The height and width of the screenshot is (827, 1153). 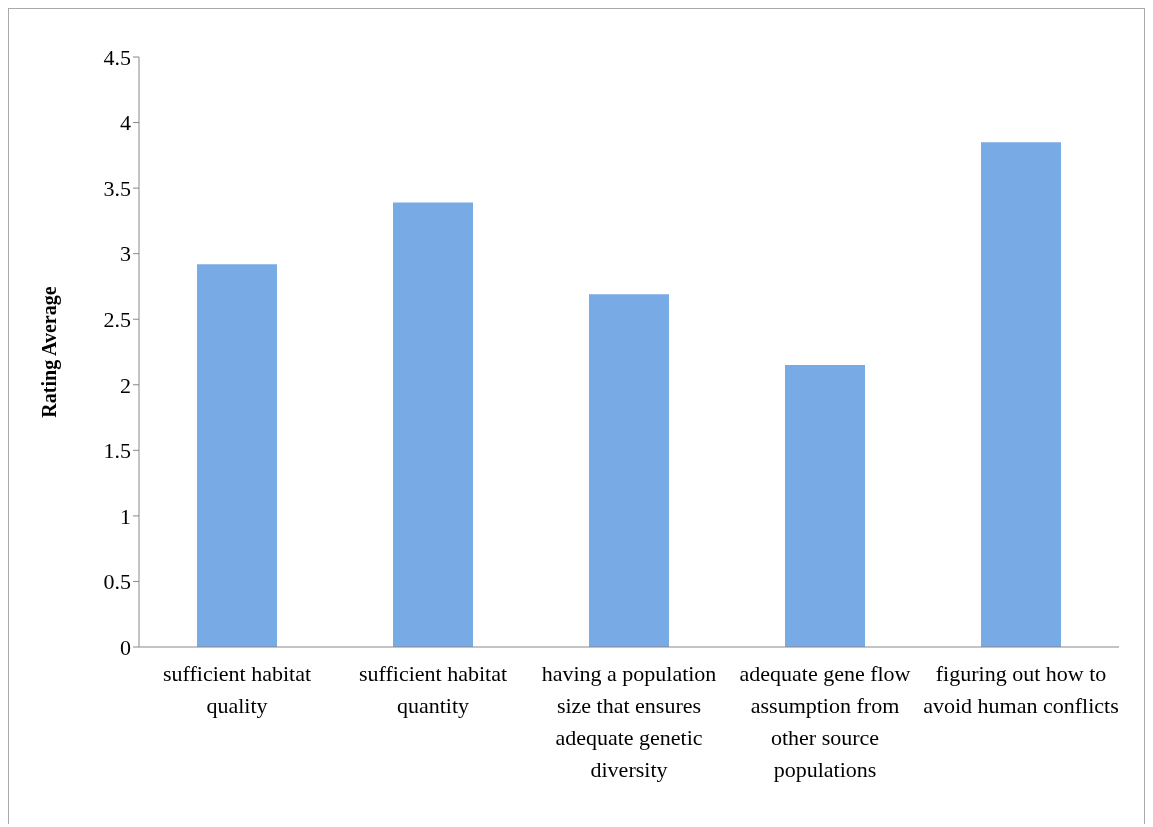 What do you see at coordinates (1021, 689) in the screenshot?
I see `x-tick-label: figuring out how to avoid human conflicts` at bounding box center [1021, 689].